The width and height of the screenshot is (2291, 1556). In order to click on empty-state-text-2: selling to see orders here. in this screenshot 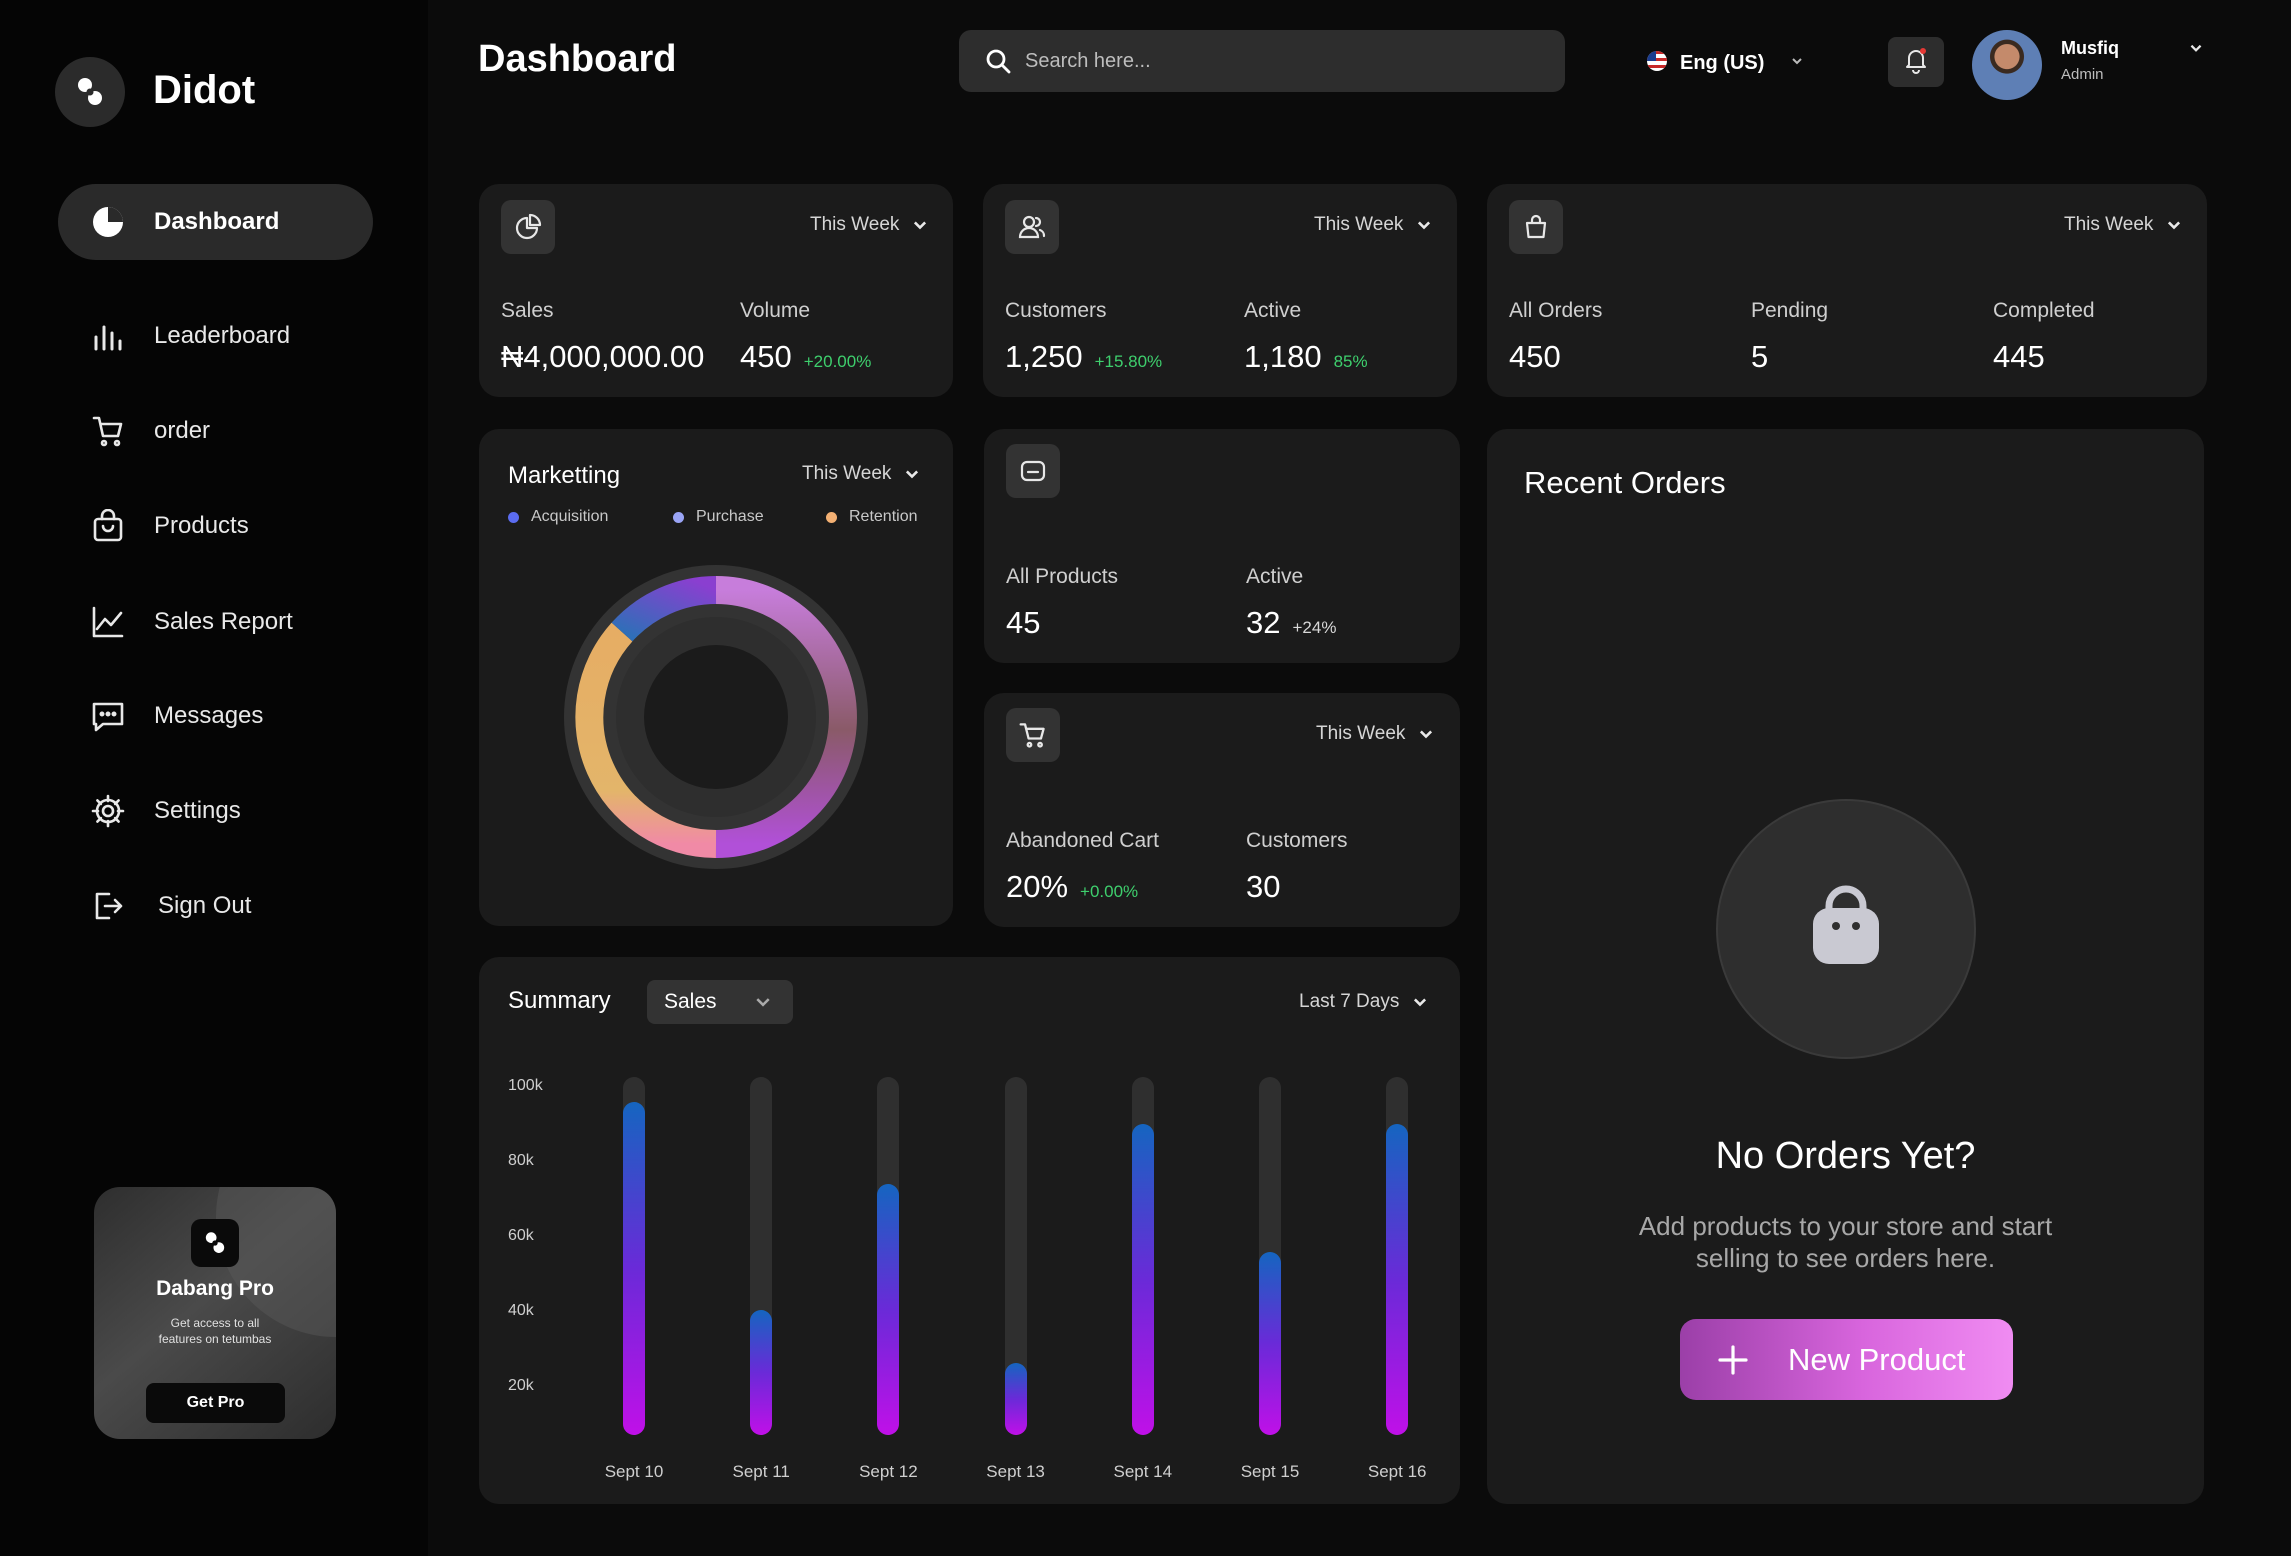, I will do `click(1845, 1258)`.